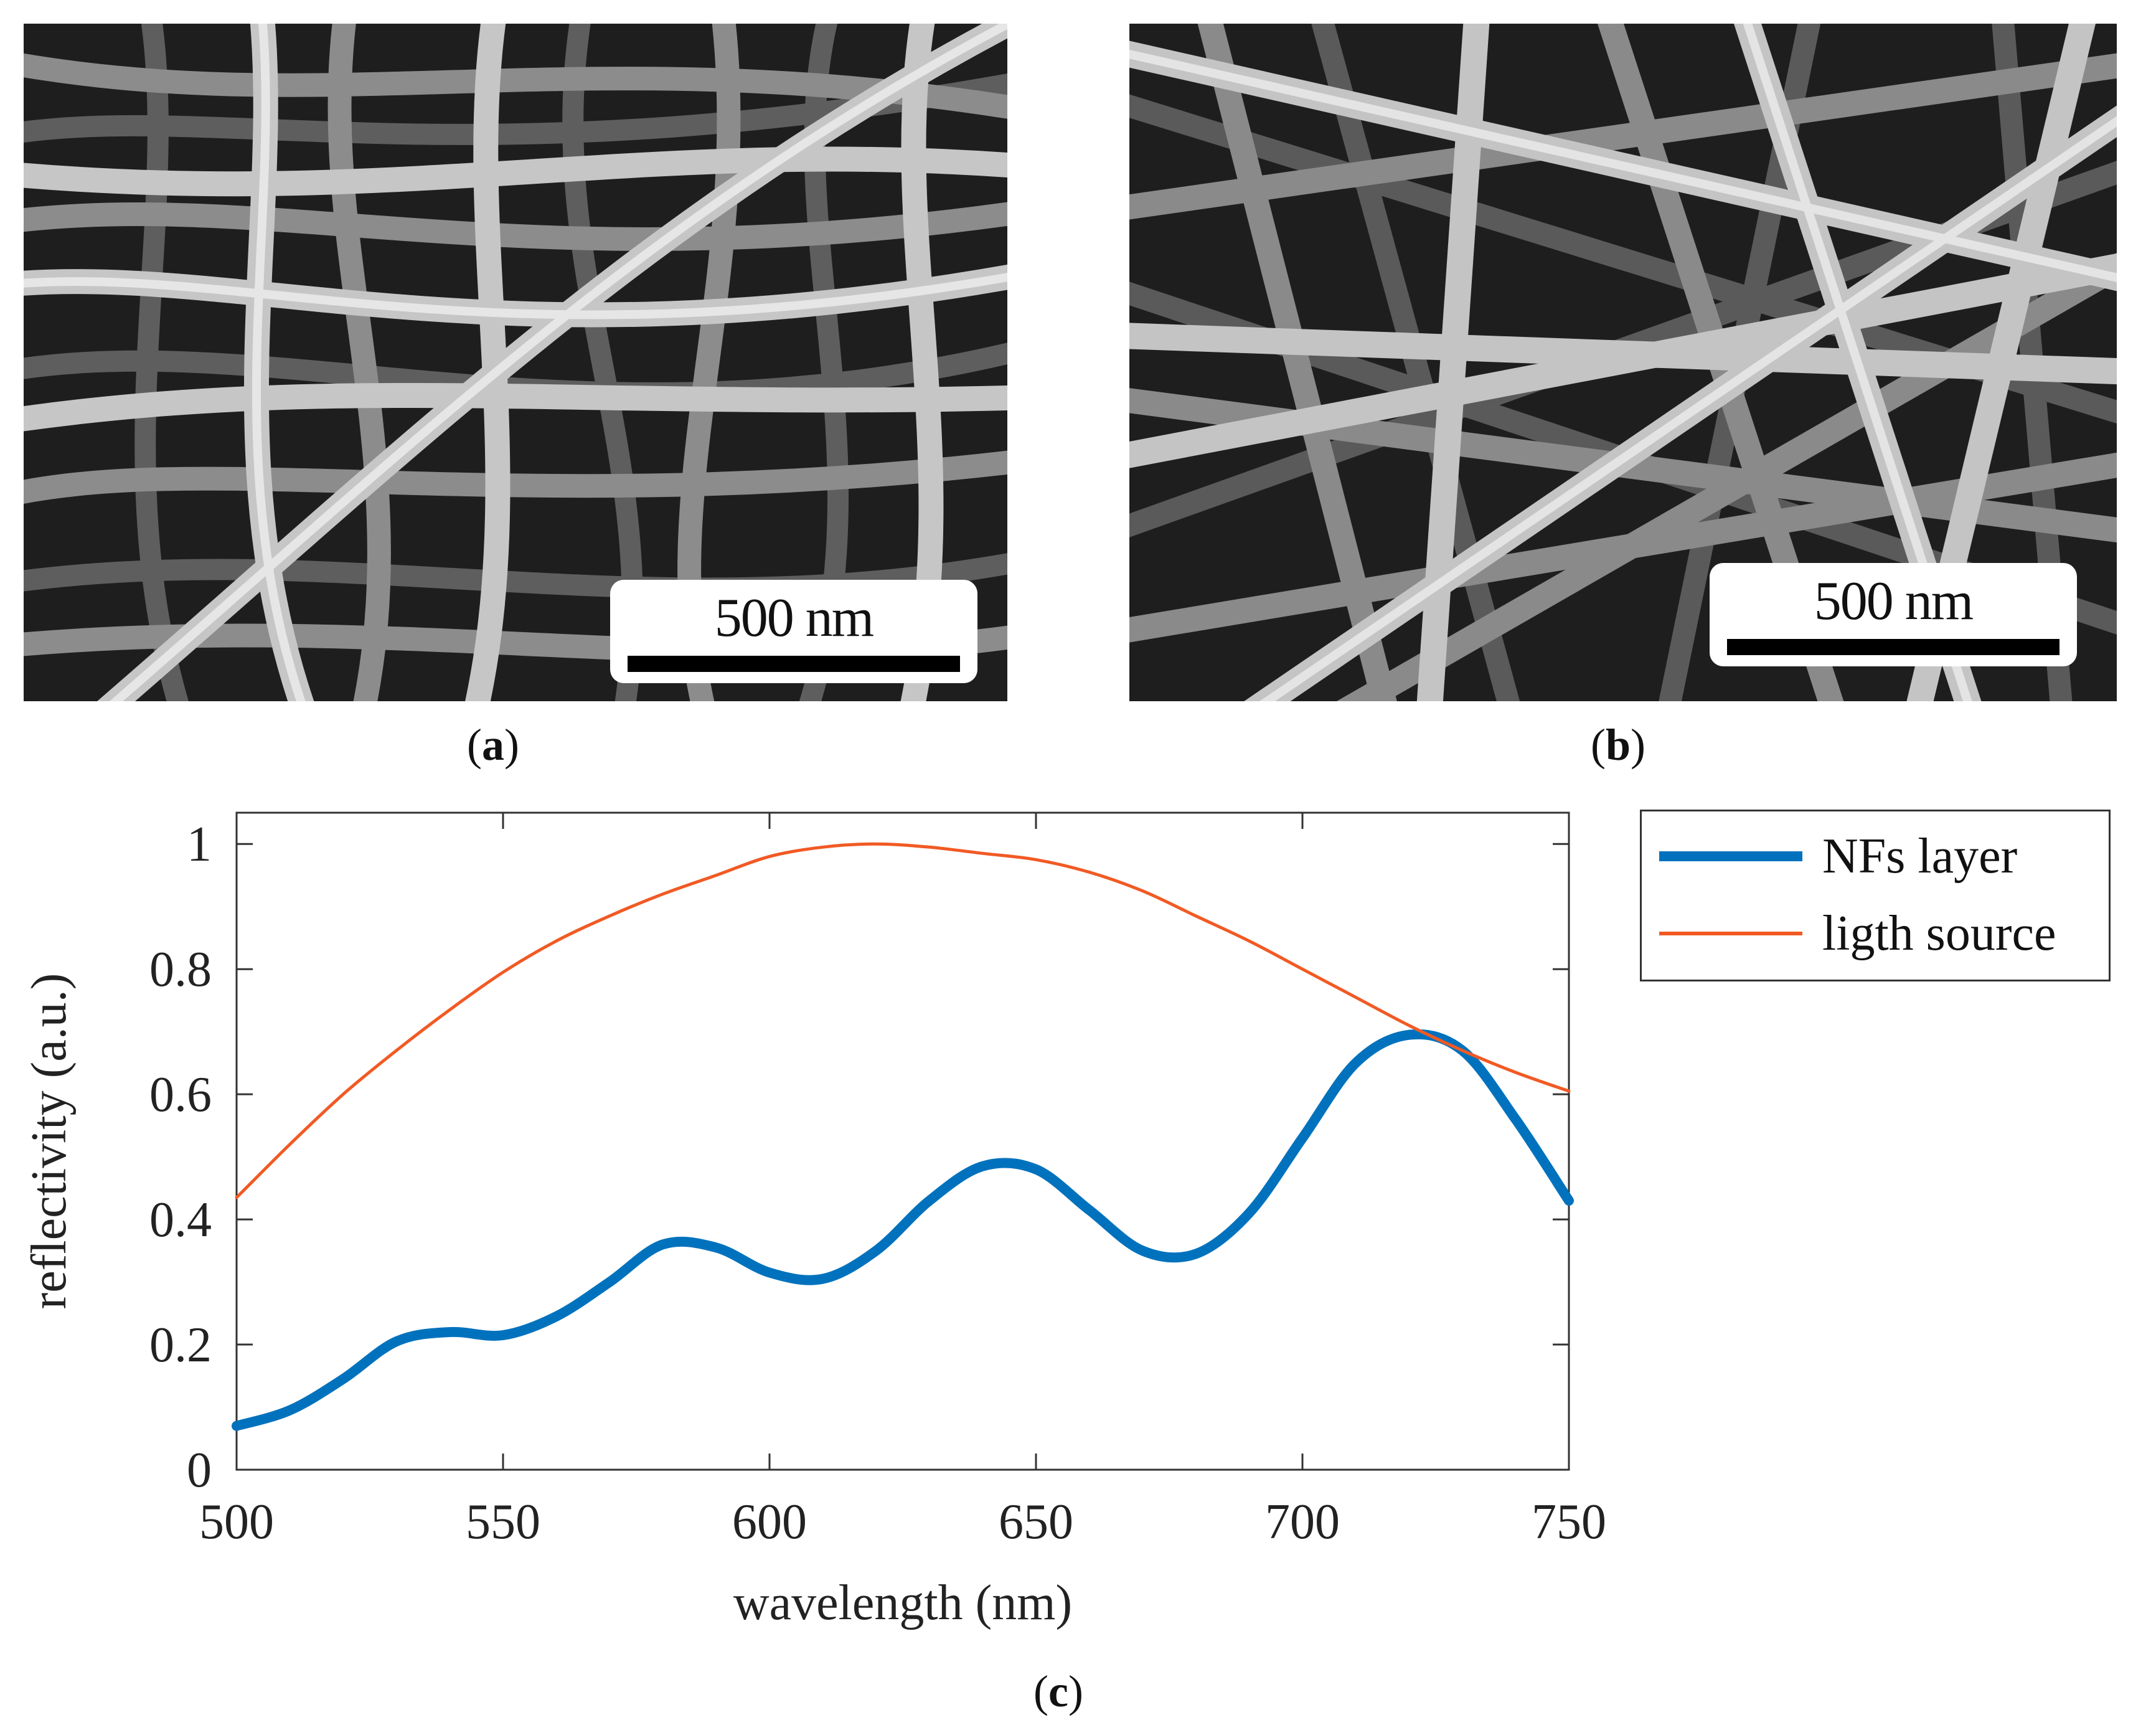 This screenshot has width=2156, height=1735. I want to click on x-tick-label: 550, so click(503, 1522).